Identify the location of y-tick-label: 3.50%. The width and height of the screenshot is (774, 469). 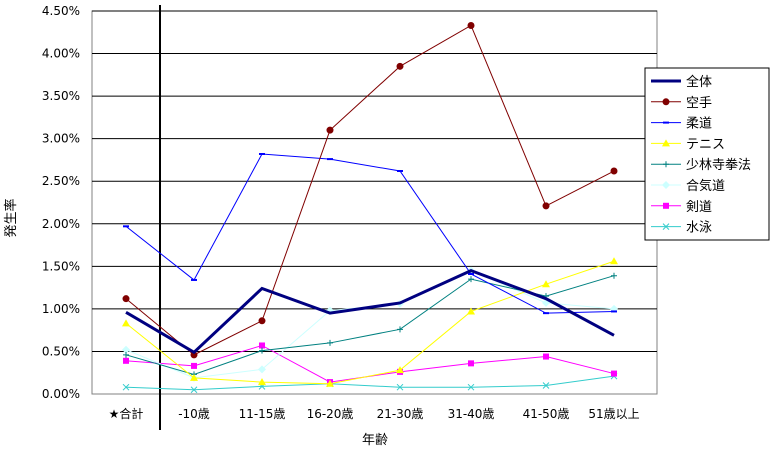
(61, 96).